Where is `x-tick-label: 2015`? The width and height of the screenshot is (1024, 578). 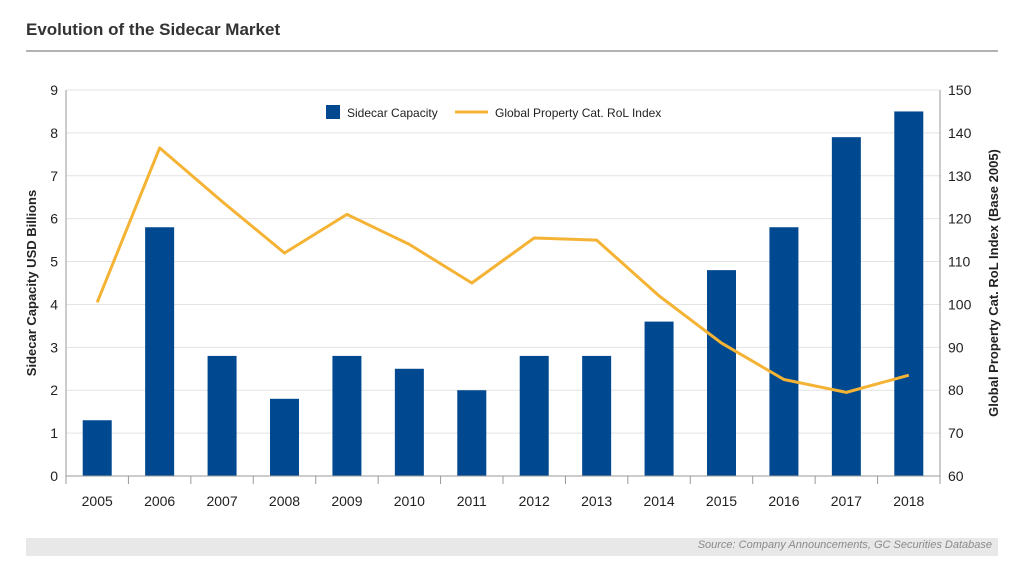
x-tick-label: 2015 is located at coordinates (721, 501).